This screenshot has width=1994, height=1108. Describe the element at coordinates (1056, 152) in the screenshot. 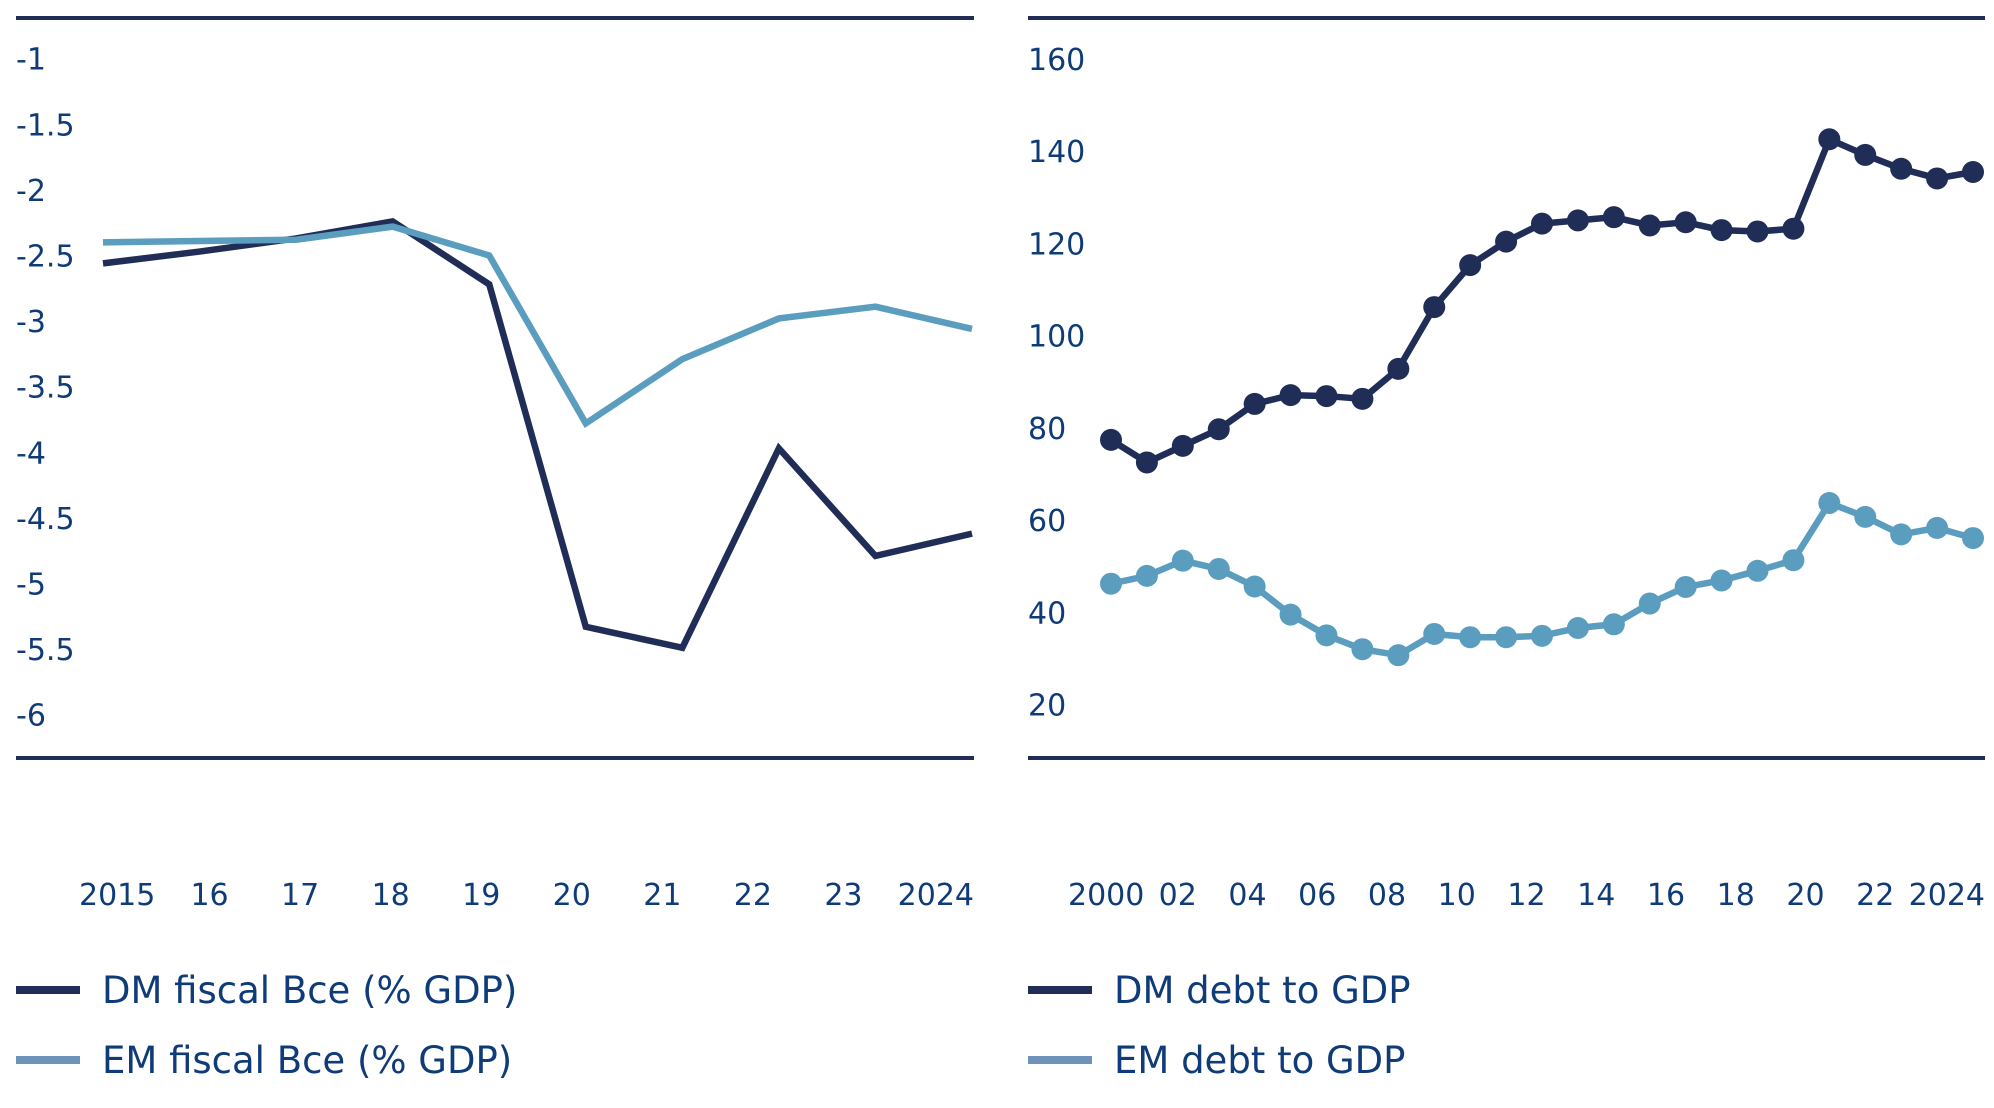

I see `y-tick-label: 140` at that location.